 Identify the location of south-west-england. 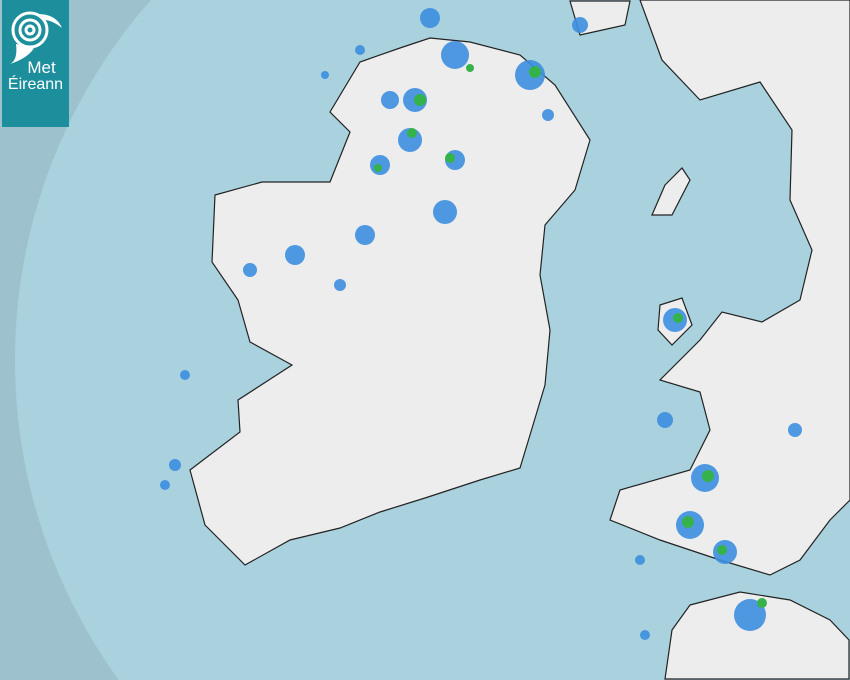
(757, 635).